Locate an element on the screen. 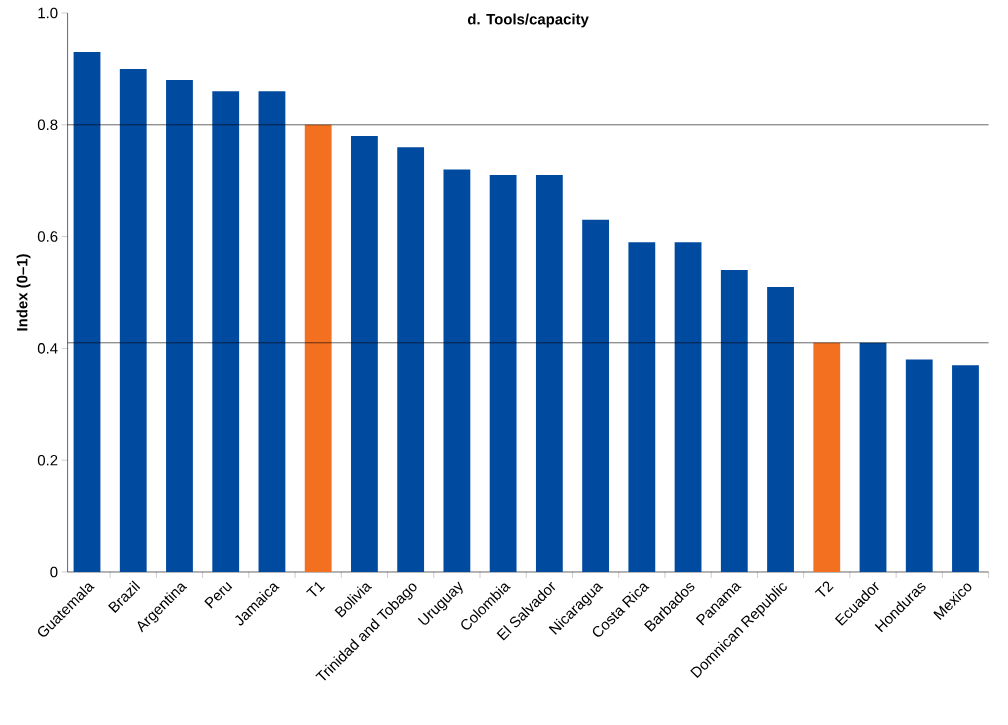  y-tick-label: 0 is located at coordinates (54, 572).